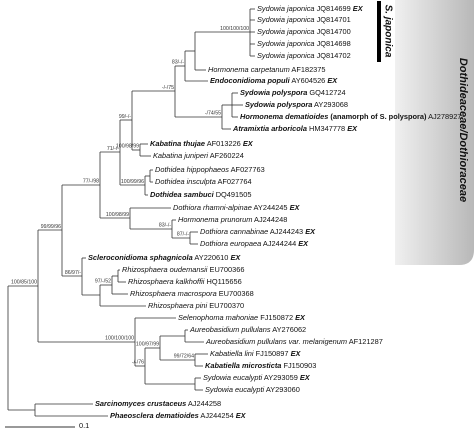 This screenshot has height=430, width=474. I want to click on leaf-label: Kabatina thujae AF013226 EX, so click(202, 143).